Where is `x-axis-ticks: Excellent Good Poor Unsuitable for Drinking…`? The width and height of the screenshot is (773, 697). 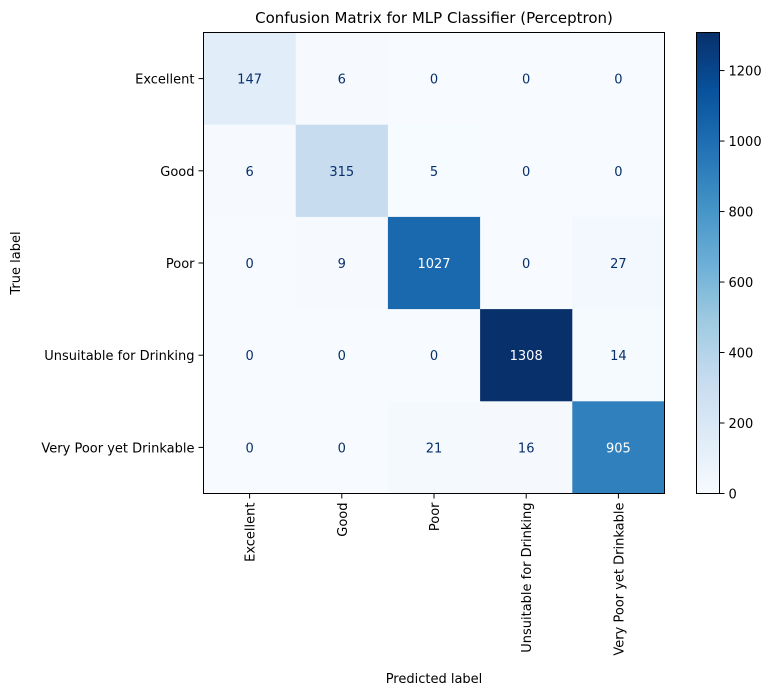
x-axis-ticks: Excellent Good Poor Unsuitable for Drinking… is located at coordinates (435, 574).